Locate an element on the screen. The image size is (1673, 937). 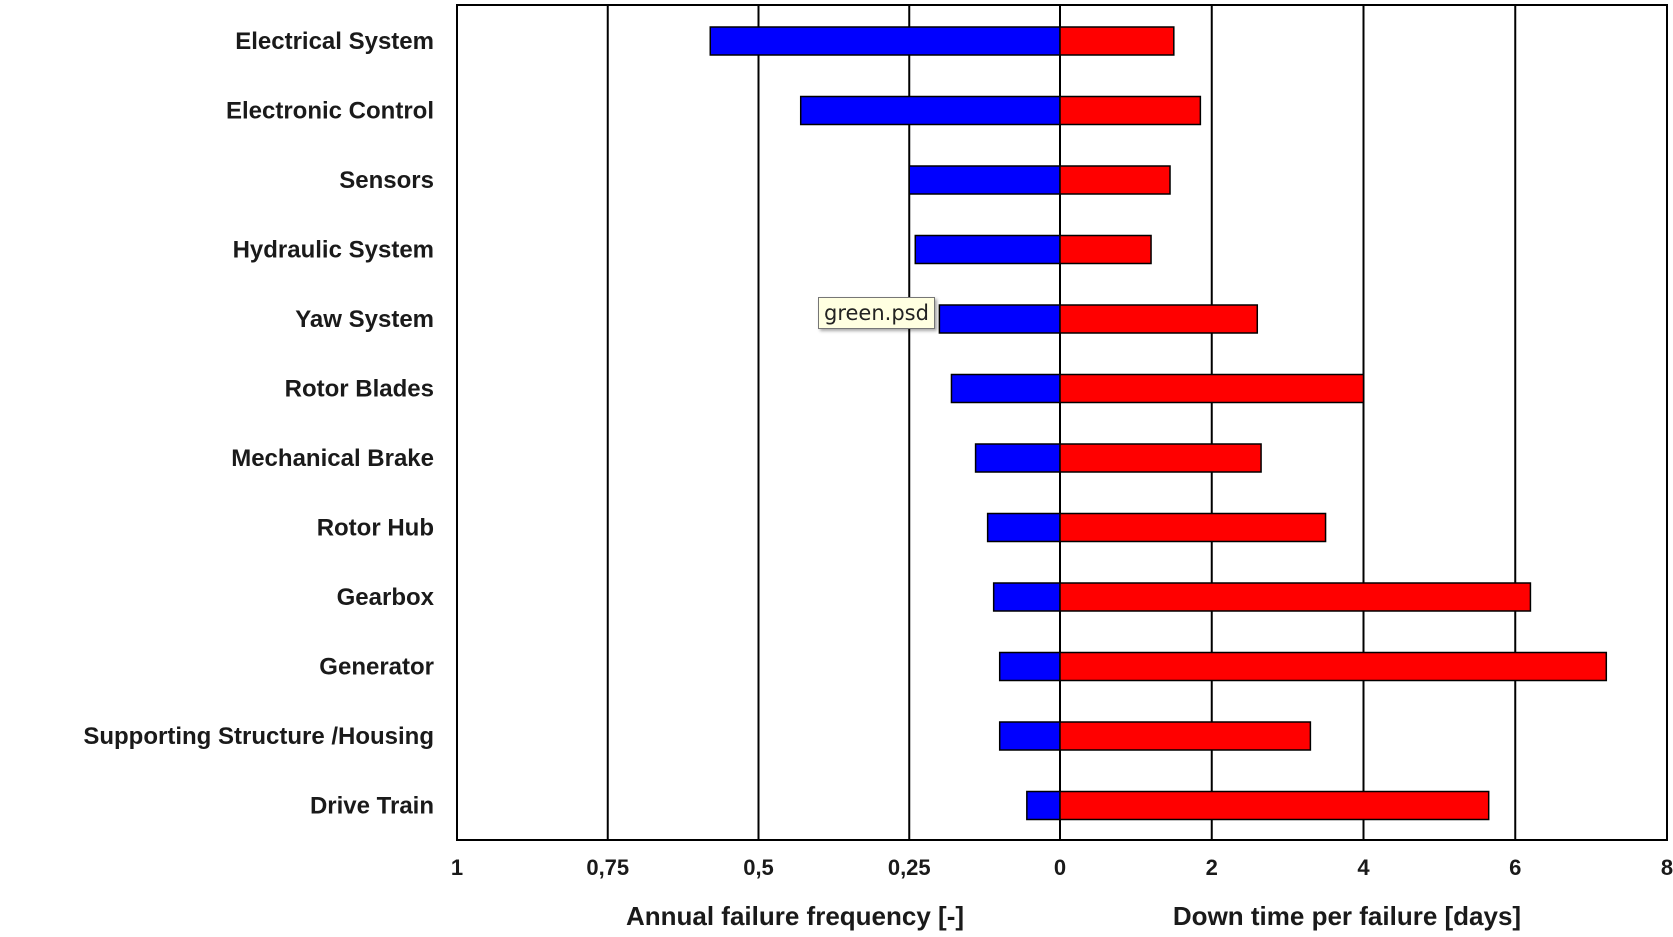
tick-left-4: 0 is located at coordinates (1060, 867).